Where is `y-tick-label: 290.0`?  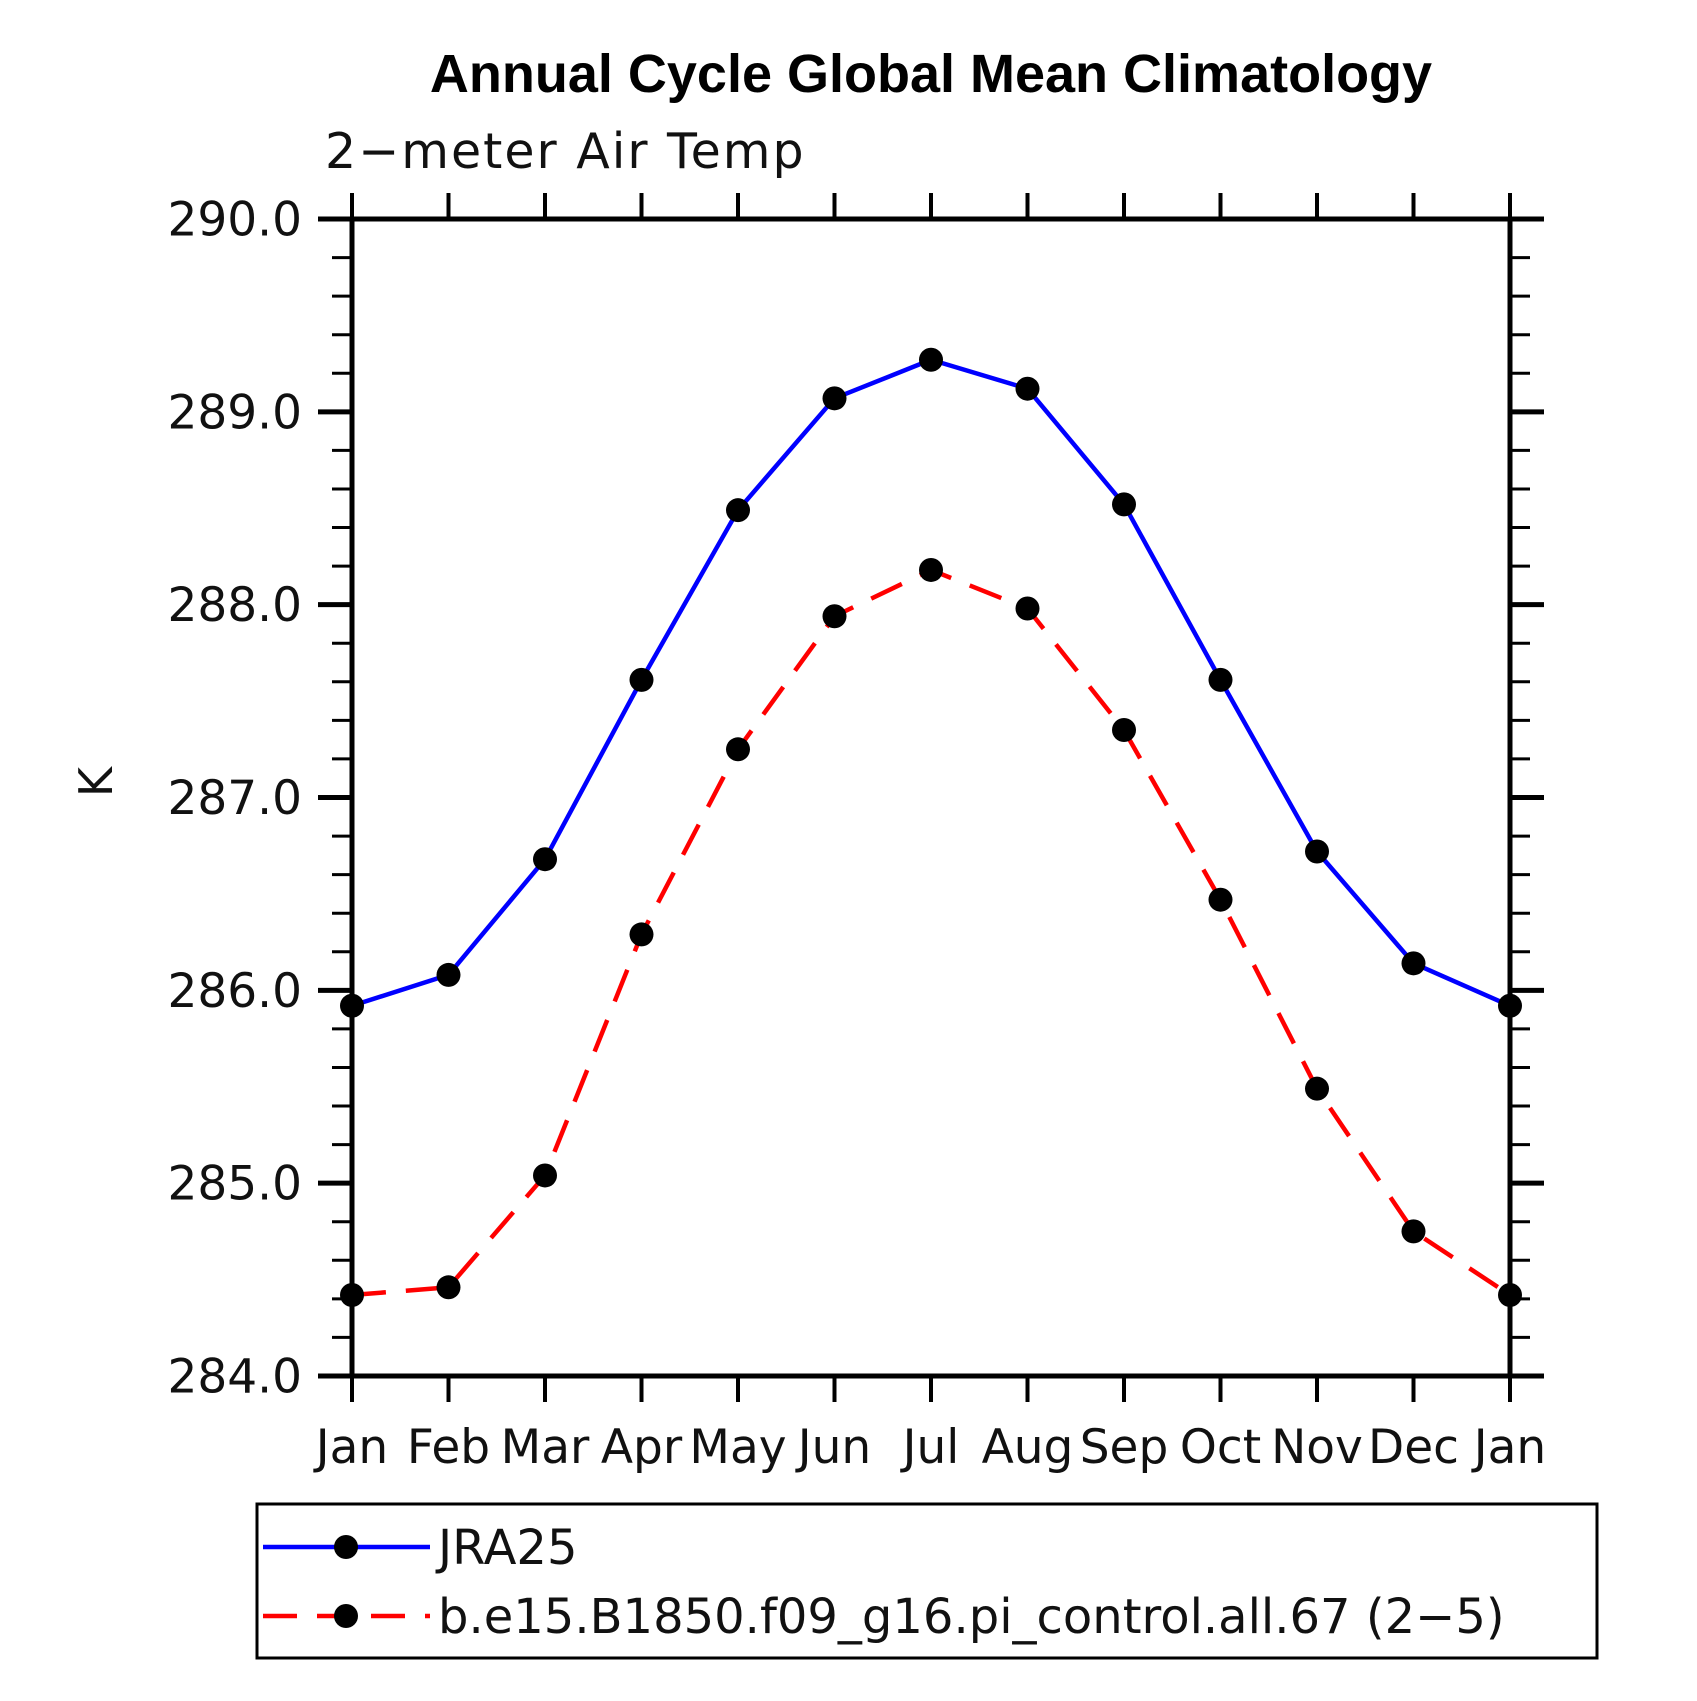
y-tick-label: 290.0 is located at coordinates (234, 219).